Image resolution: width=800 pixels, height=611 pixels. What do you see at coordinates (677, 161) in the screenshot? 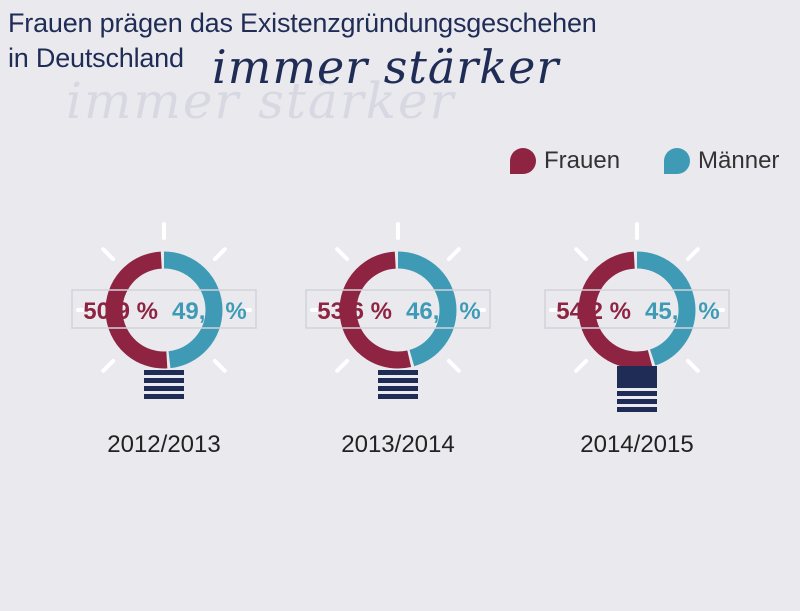
I see `legend-marker-maenner` at bounding box center [677, 161].